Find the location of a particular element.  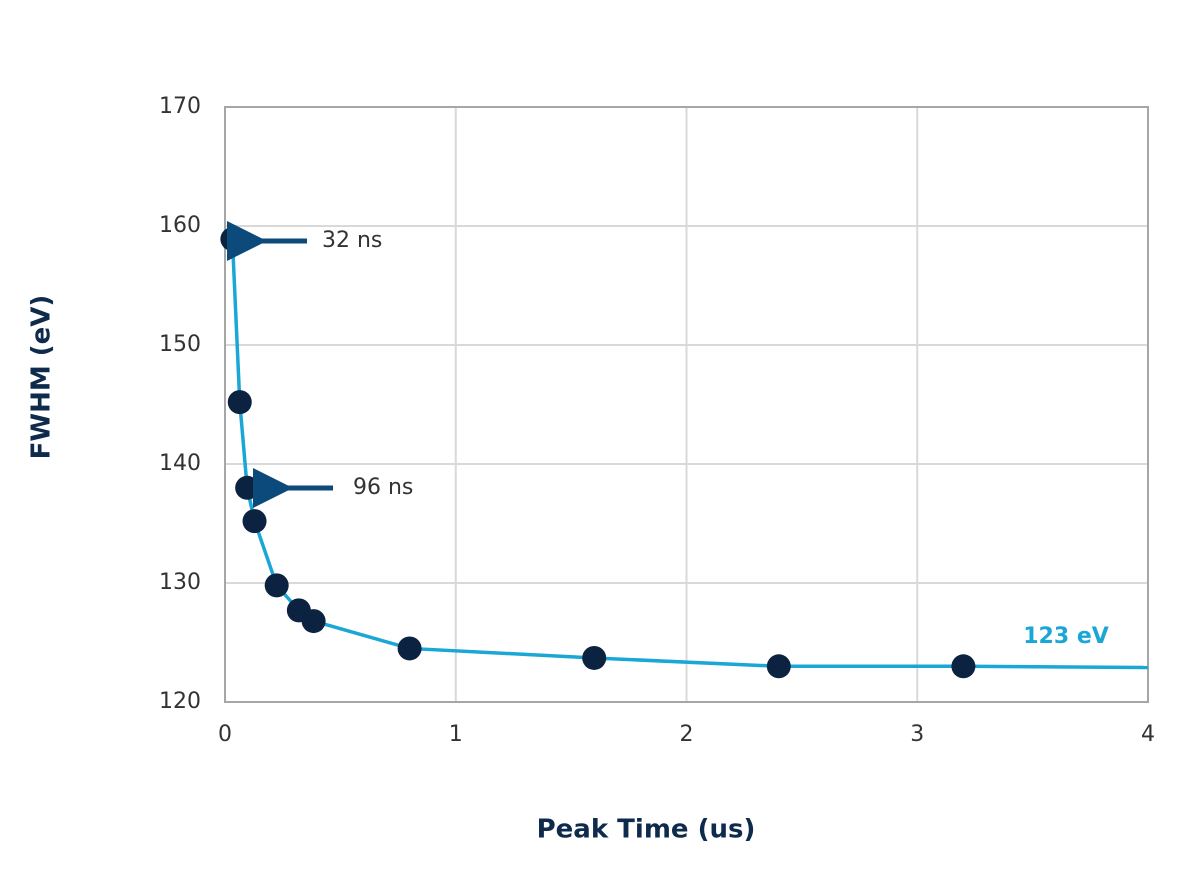

y-tick-label: 170 is located at coordinates (180, 106).